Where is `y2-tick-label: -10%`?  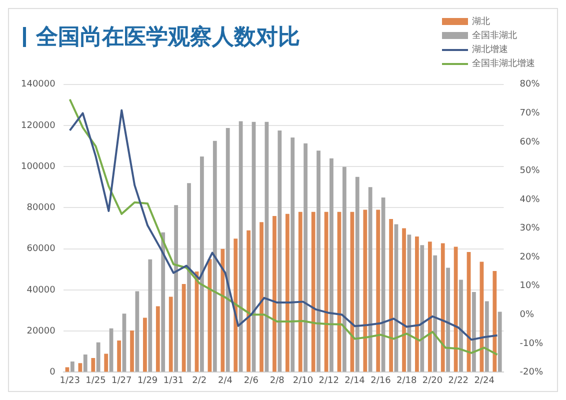 y2-tick-label: -10% is located at coordinates (532, 343).